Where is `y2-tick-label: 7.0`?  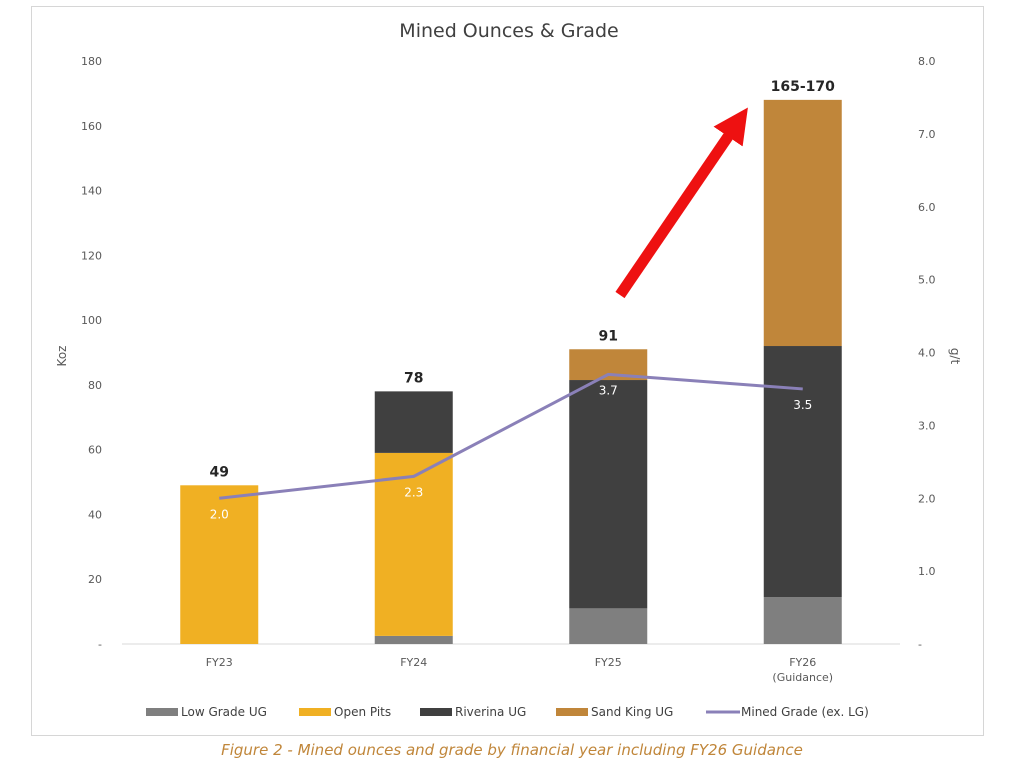 y2-tick-label: 7.0 is located at coordinates (927, 134).